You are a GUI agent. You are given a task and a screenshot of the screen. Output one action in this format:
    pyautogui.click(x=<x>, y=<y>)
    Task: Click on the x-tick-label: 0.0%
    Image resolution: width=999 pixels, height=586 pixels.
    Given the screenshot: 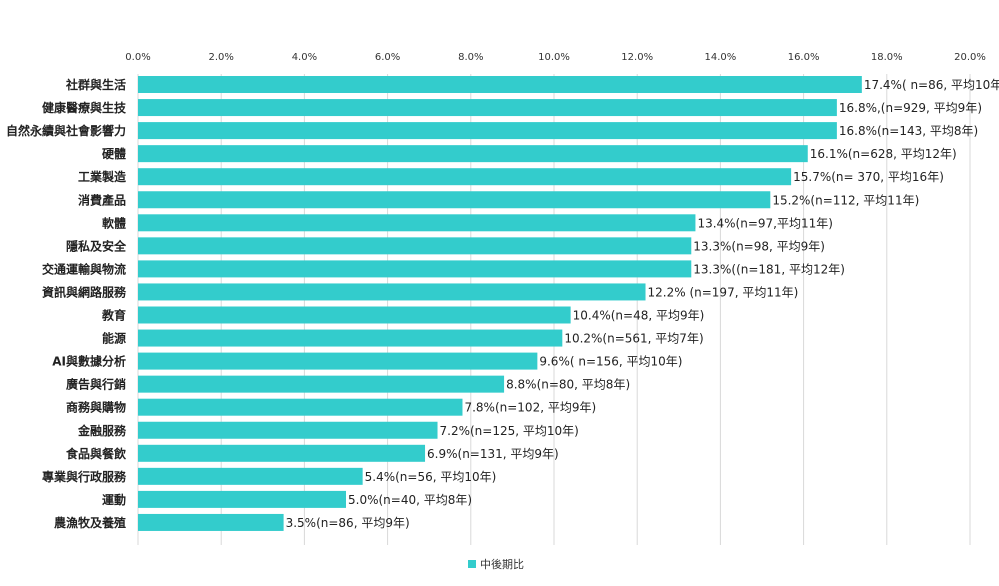 What is the action you would take?
    pyautogui.click(x=137, y=57)
    